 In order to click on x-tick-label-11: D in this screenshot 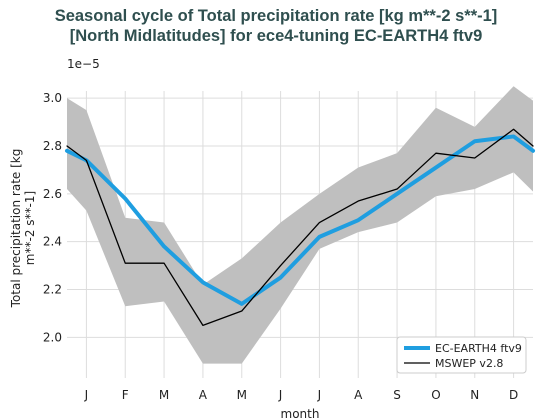, I will do `click(513, 395)`.